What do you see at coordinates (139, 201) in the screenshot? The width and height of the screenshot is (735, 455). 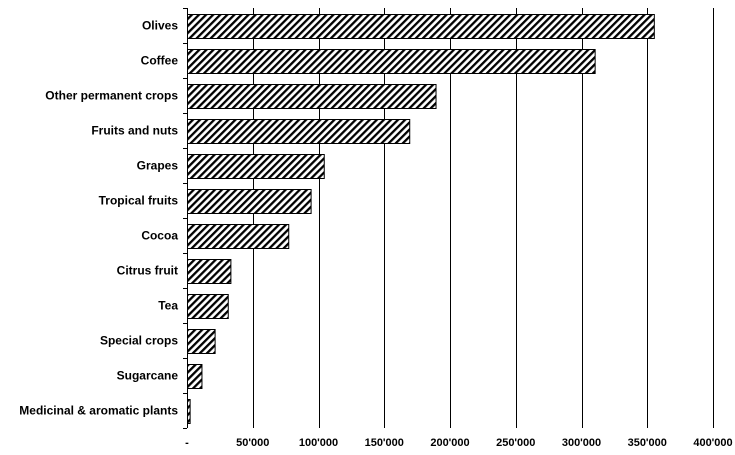 I see `category-label-5: Tropical fruits` at bounding box center [139, 201].